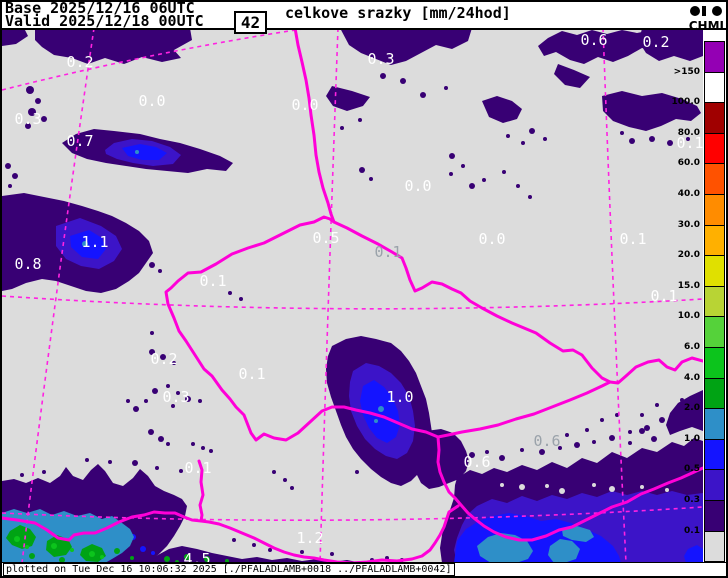  Describe the element at coordinates (686, 71) in the screenshot. I see `colorbar-label: >150` at that location.